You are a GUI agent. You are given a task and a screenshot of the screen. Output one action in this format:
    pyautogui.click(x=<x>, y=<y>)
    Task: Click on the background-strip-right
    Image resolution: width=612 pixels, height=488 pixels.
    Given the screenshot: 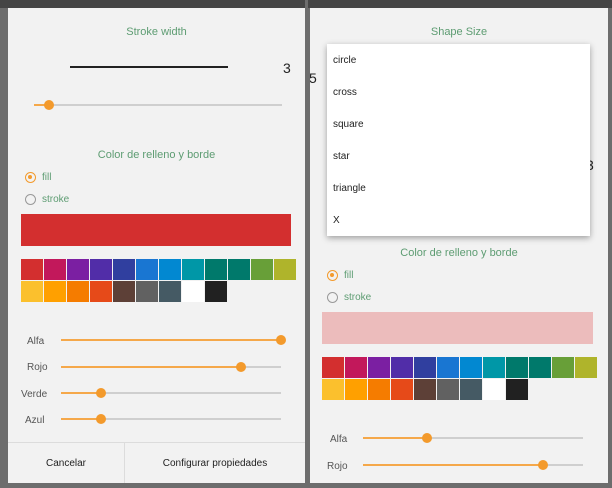 What is the action you would take?
    pyautogui.click(x=460, y=4)
    